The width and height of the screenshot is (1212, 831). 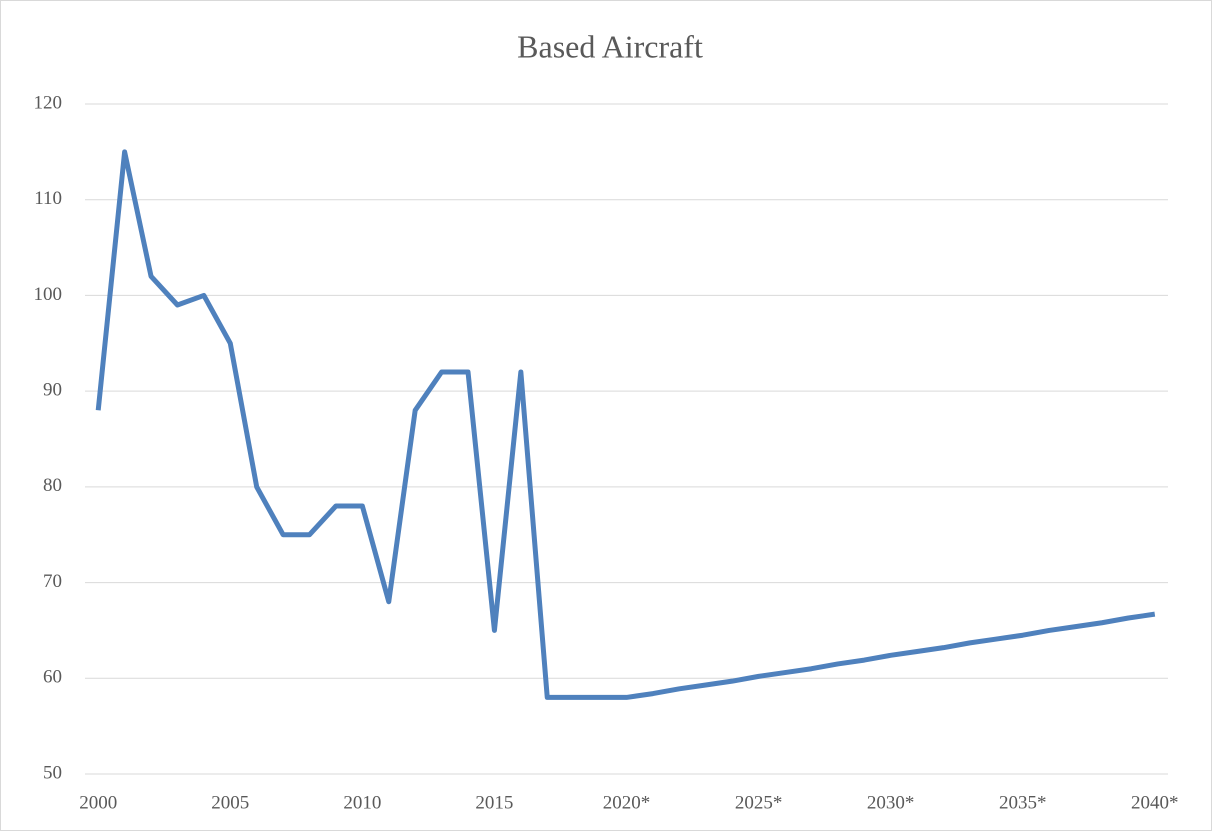 What do you see at coordinates (52, 677) in the screenshot?
I see `y-tick-label: 60` at bounding box center [52, 677].